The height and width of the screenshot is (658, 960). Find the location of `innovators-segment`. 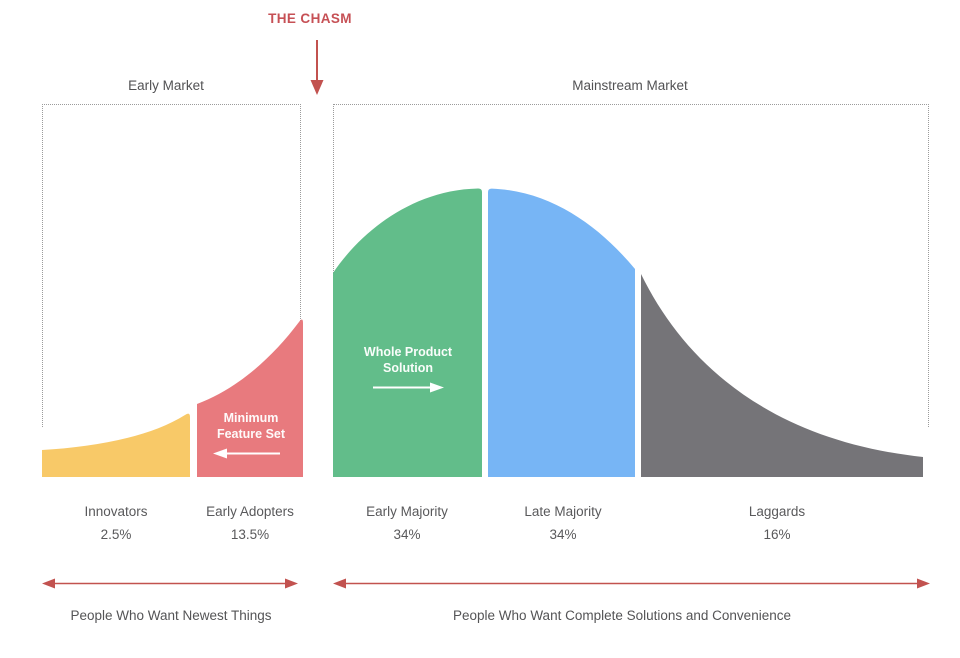

innovators-segment is located at coordinates (116, 445).